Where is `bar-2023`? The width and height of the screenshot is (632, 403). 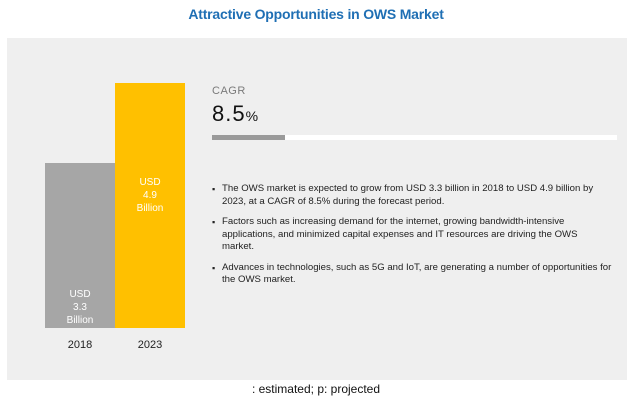 bar-2023 is located at coordinates (150, 205).